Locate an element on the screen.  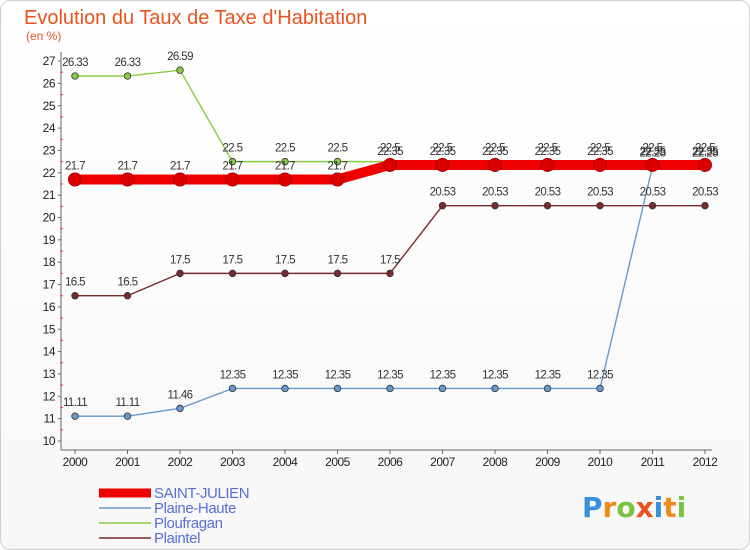
x-tick-label: 2009 is located at coordinates (548, 462).